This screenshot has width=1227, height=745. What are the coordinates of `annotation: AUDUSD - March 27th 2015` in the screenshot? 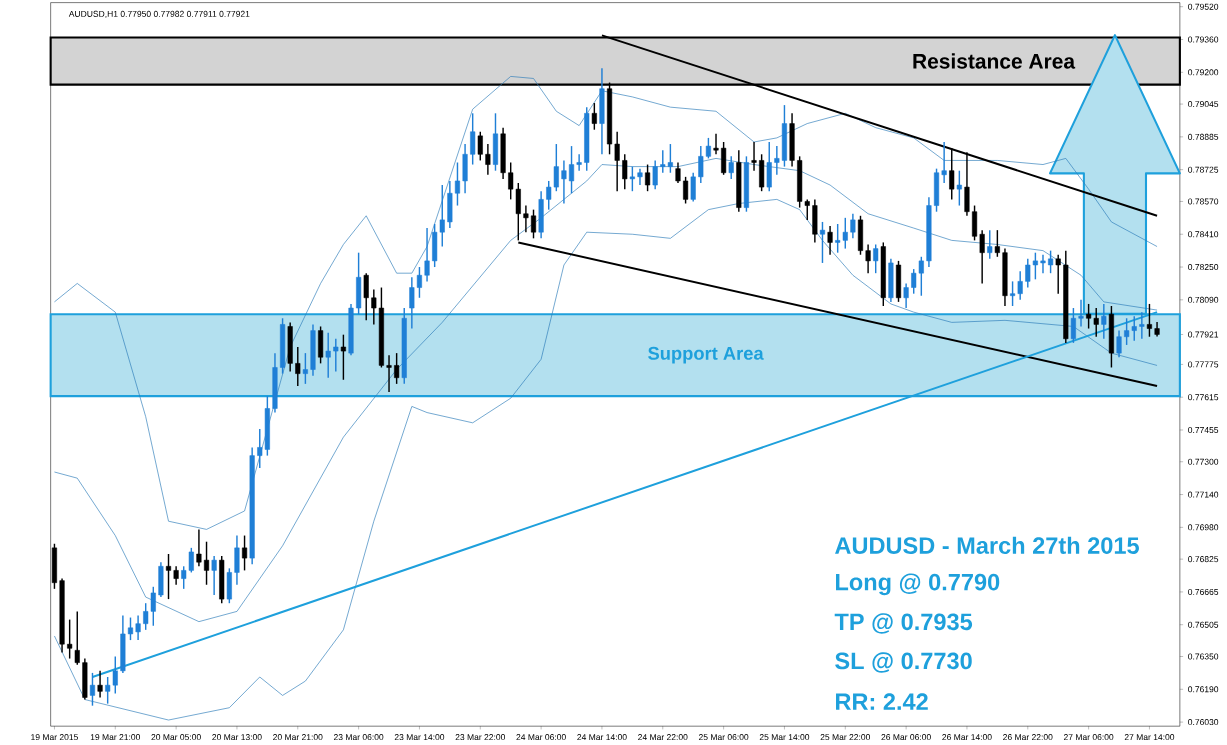 It's located at (987, 545).